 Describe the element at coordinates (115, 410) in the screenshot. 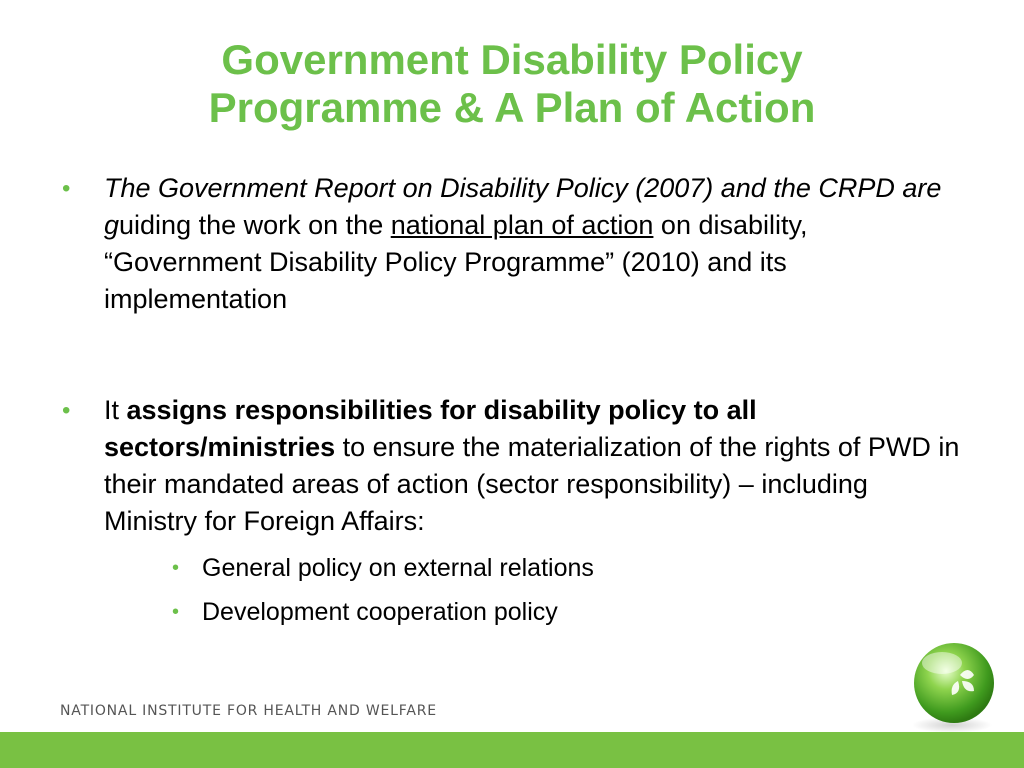

I see `bullet-lead-text: It` at that location.